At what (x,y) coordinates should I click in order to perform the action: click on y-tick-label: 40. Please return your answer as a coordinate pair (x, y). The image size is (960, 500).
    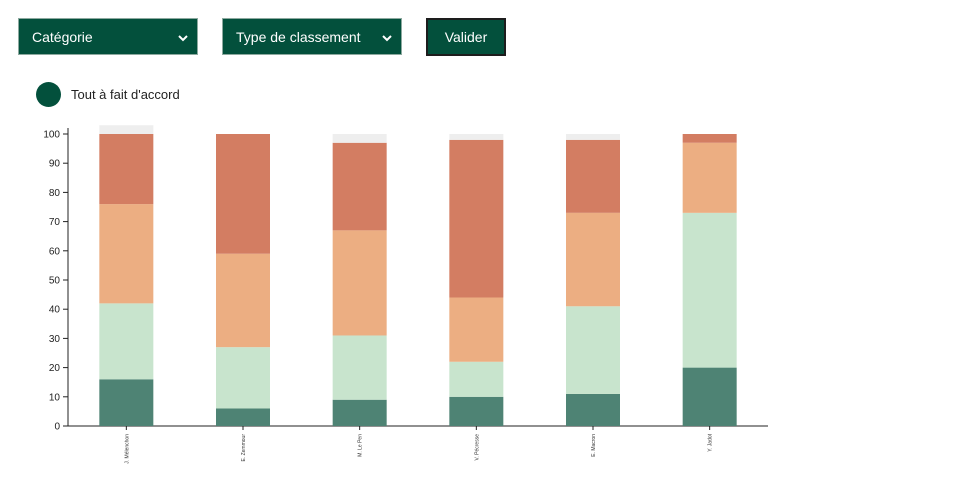
    Looking at the image, I should click on (55, 310).